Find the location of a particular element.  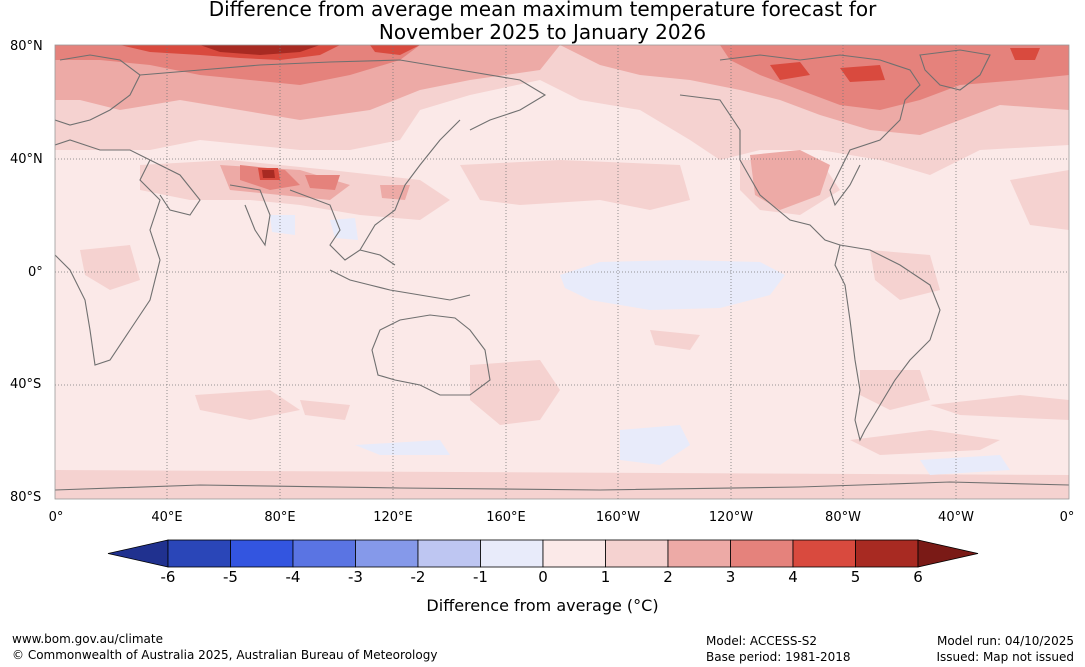

colorbar-tick-label: -4 is located at coordinates (293, 577).